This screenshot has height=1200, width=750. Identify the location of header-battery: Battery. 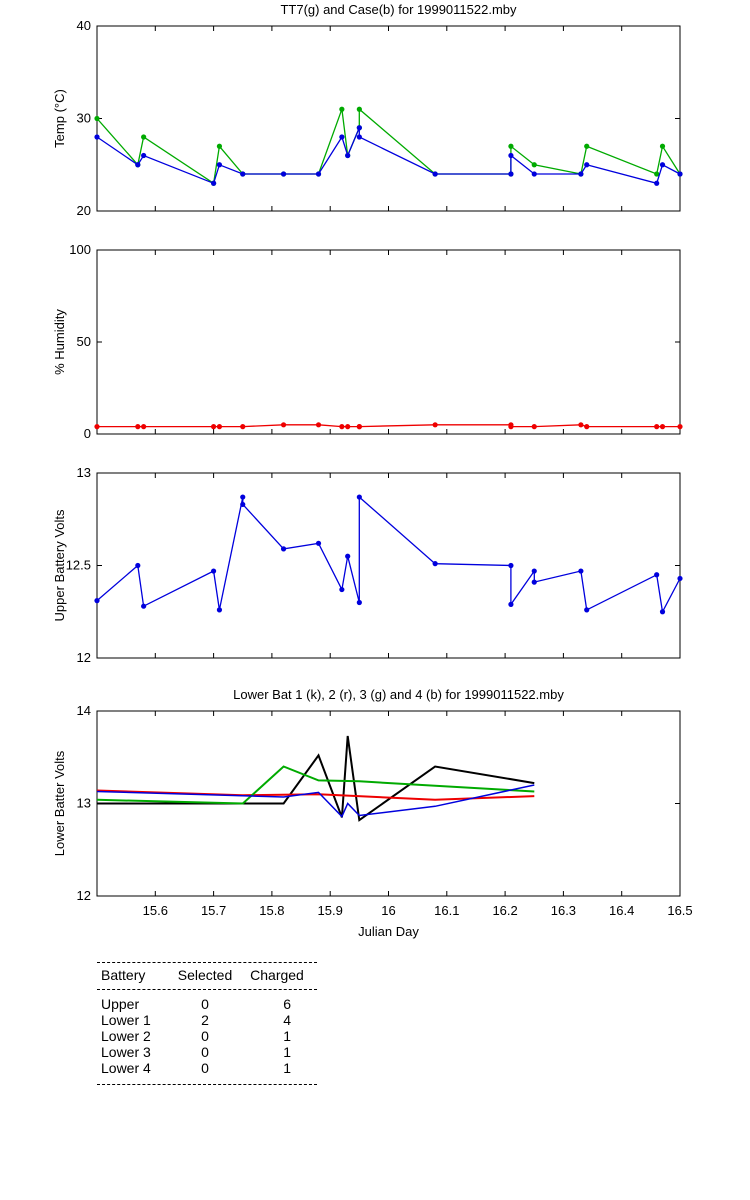
(123, 975).